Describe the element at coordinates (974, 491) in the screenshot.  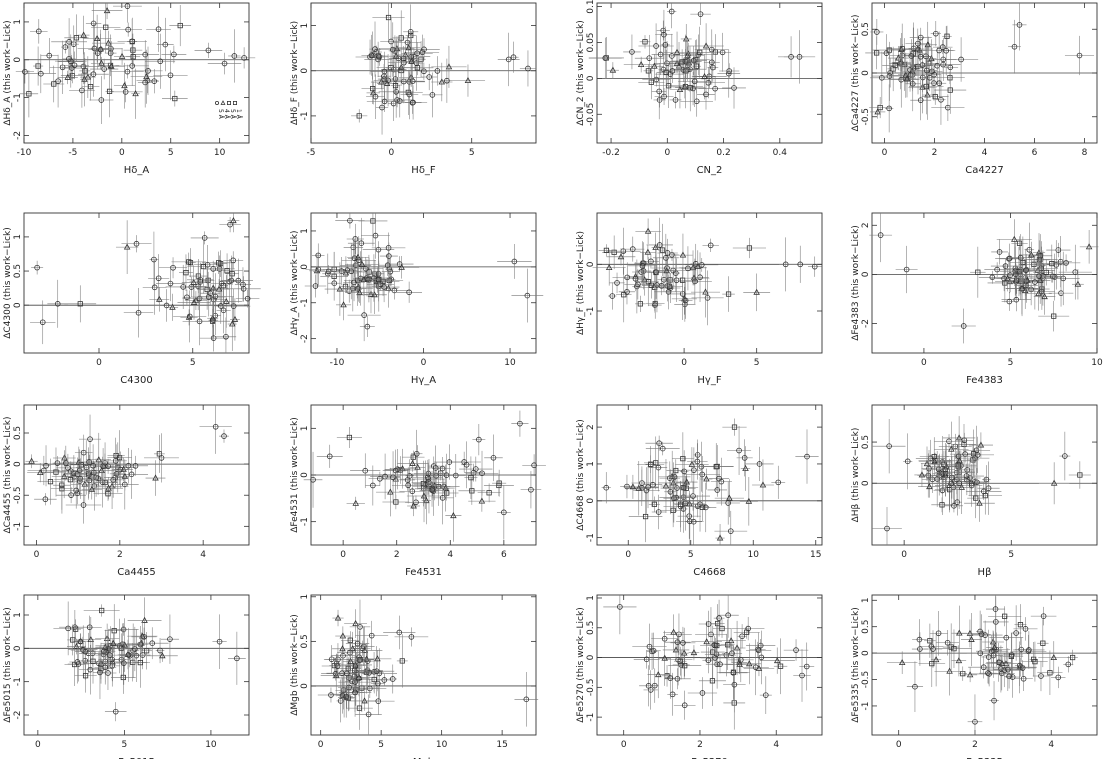
I see `panel-12: 0 5 0 0.5 Hβ ΔHβ (this work−Lick)` at that location.